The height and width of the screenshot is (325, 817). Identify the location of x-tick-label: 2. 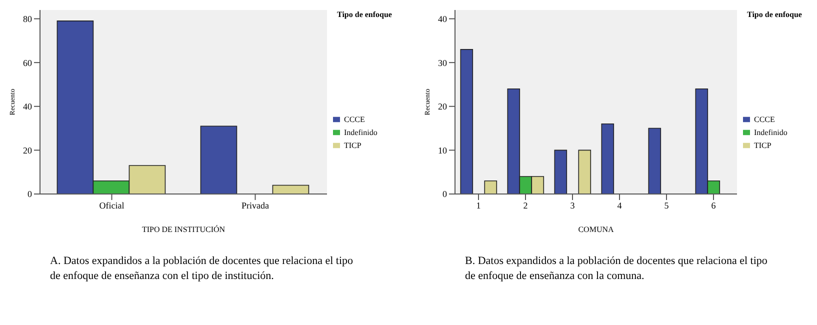
(525, 205).